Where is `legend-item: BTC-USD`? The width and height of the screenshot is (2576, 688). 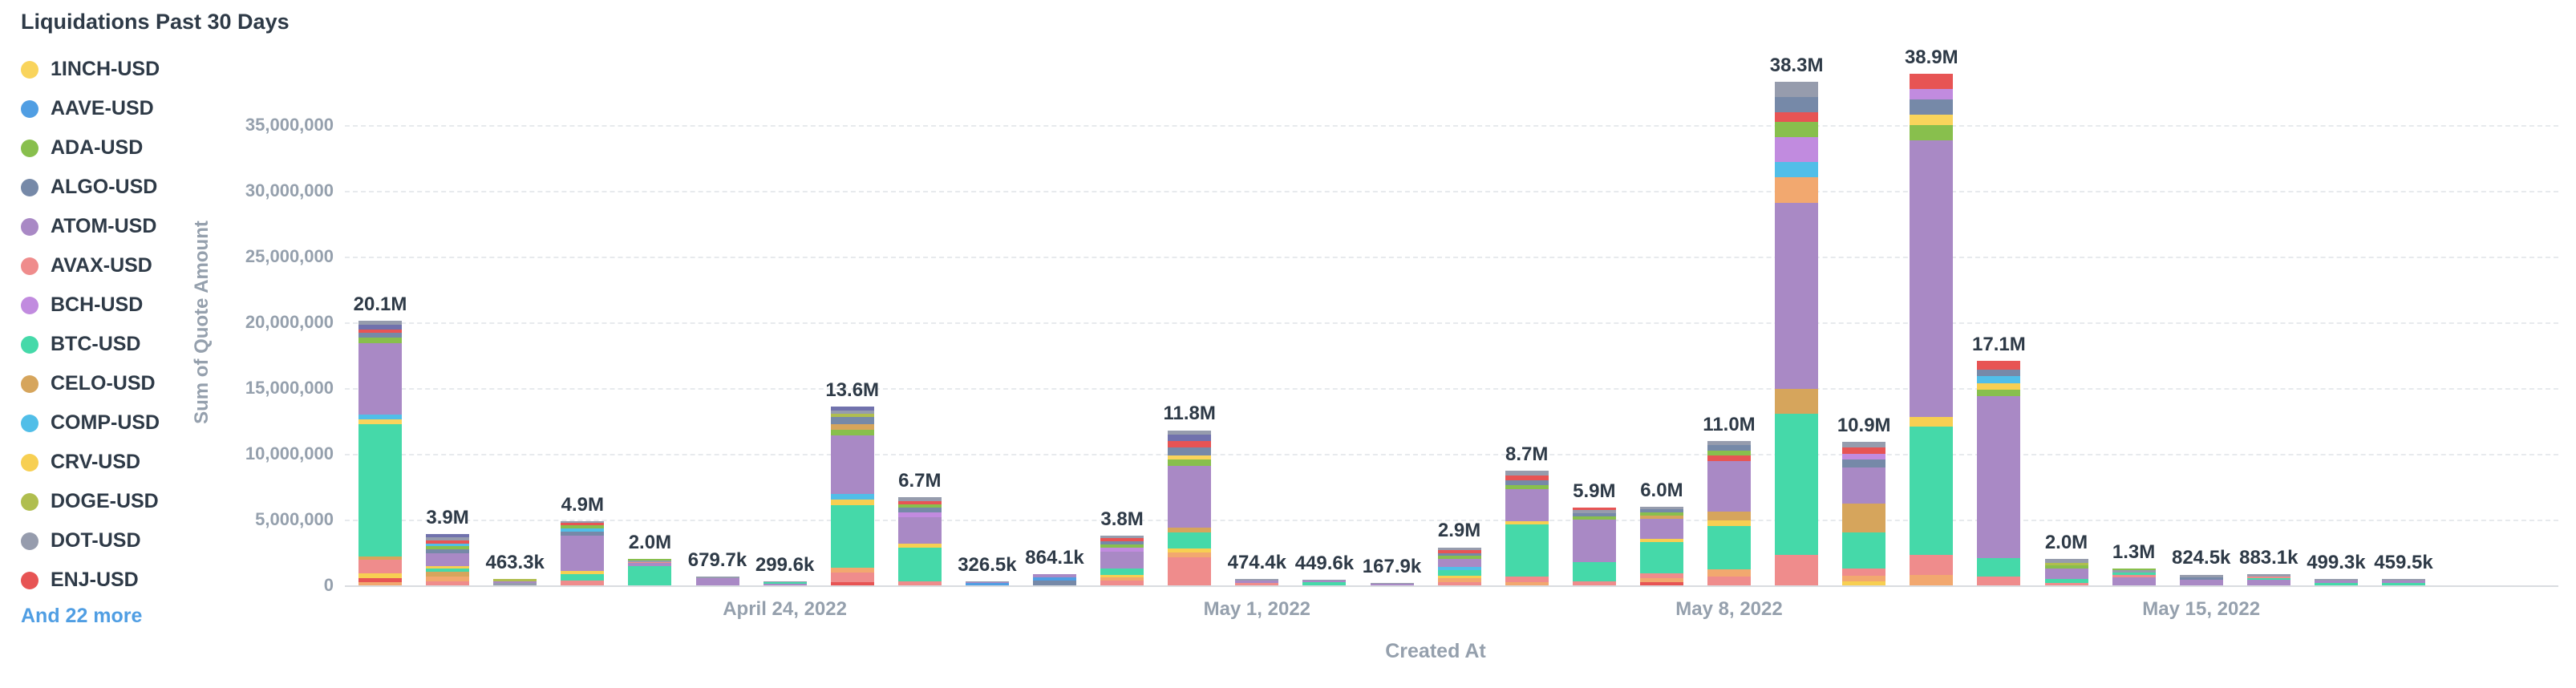 legend-item: BTC-USD is located at coordinates (90, 345).